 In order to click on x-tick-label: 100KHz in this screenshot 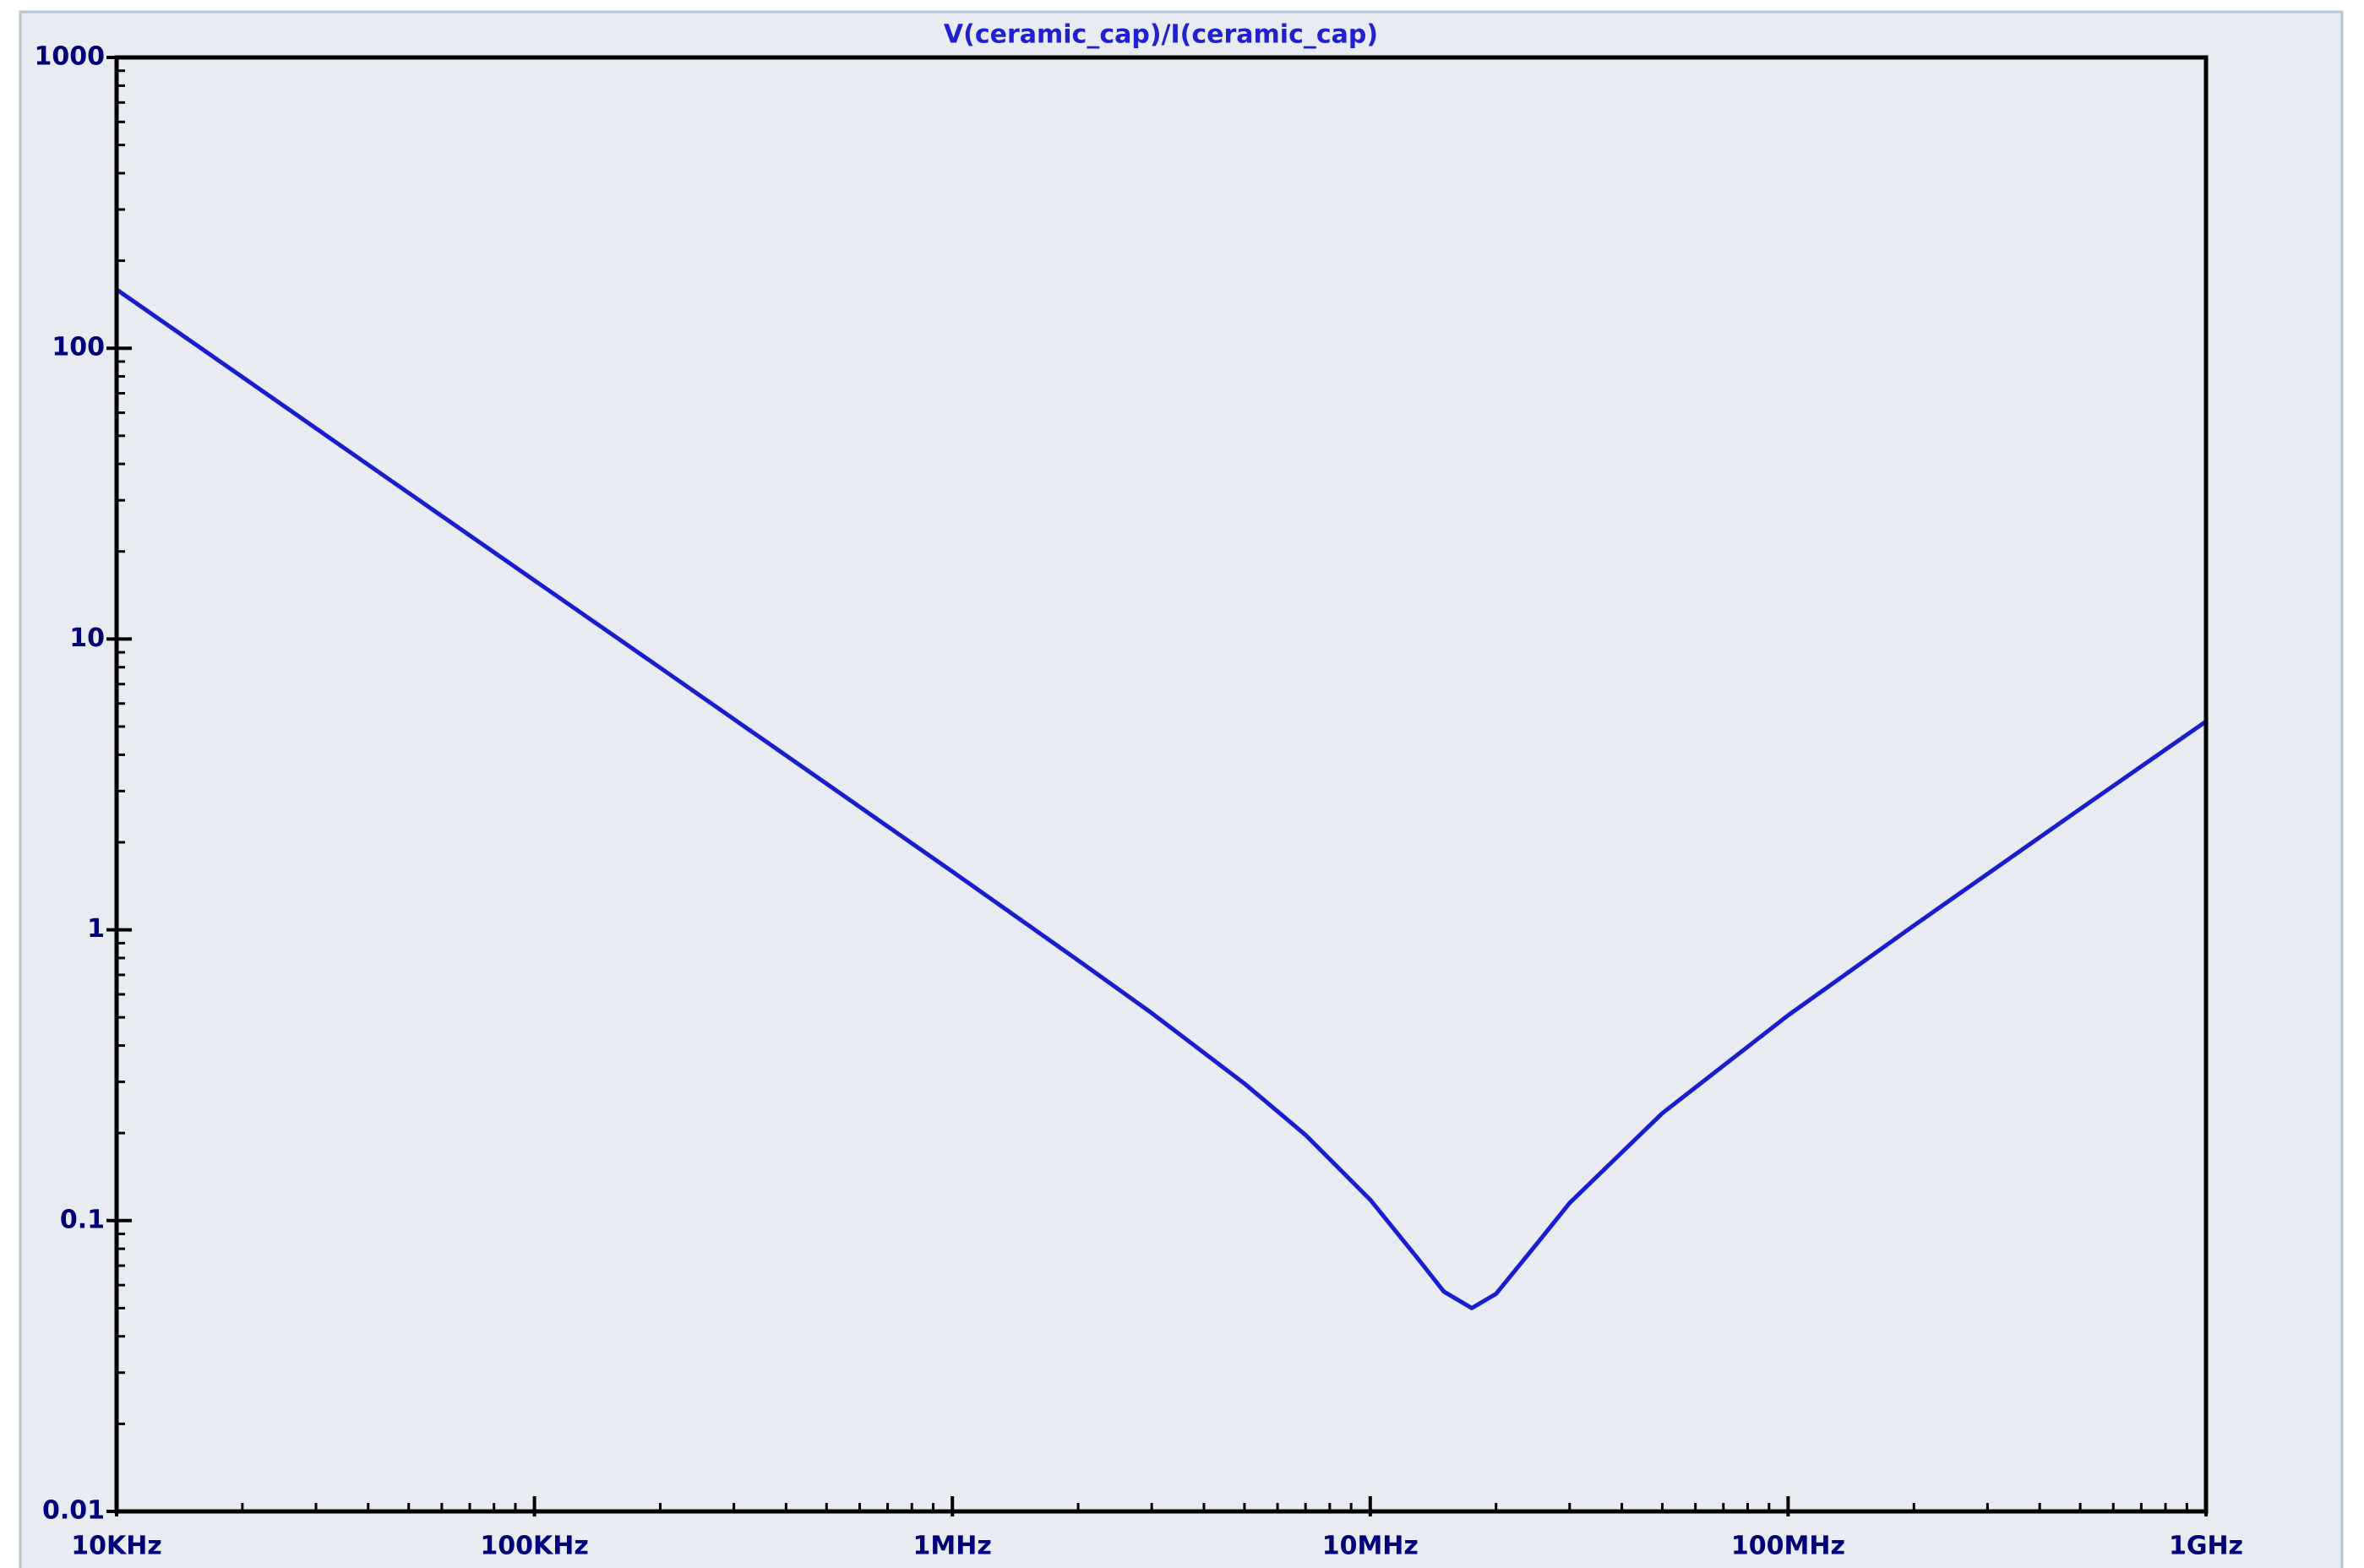, I will do `click(534, 1546)`.